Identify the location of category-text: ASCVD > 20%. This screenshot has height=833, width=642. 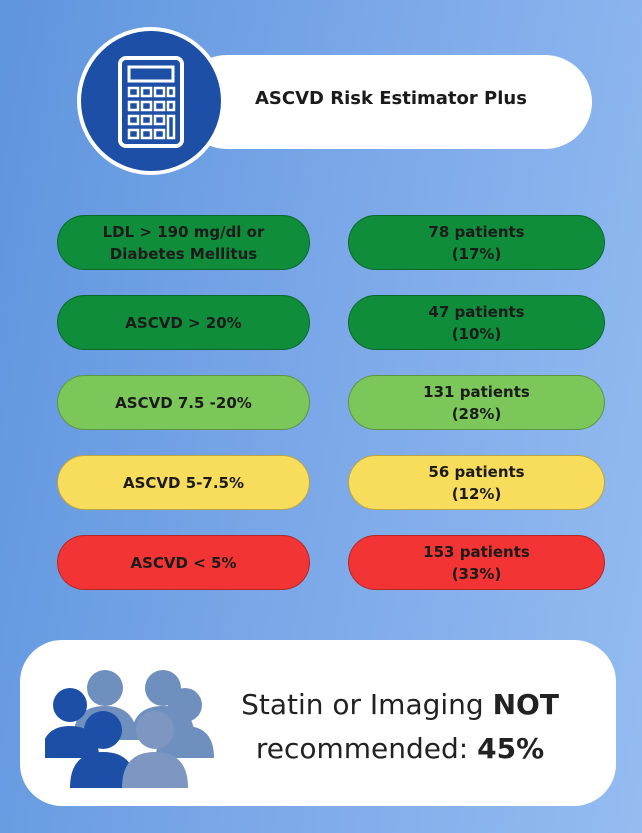
(183, 322).